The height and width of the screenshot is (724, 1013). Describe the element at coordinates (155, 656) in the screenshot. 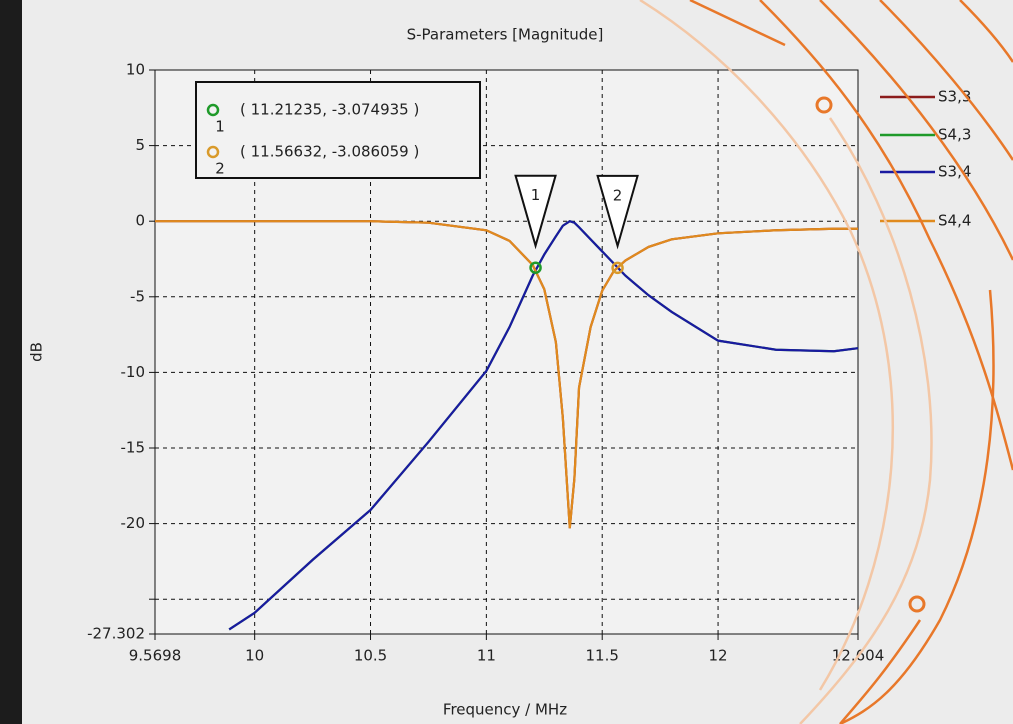

I see `x-tick-label: 9.5698` at that location.